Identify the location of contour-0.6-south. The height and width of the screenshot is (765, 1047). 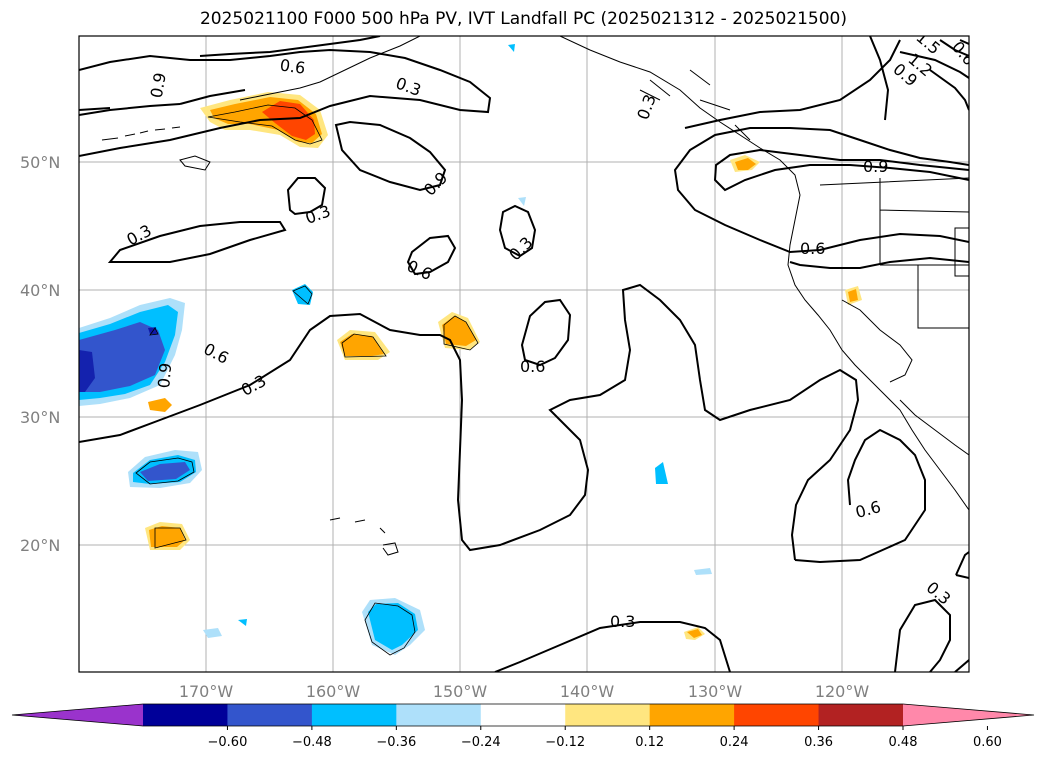
(860, 496).